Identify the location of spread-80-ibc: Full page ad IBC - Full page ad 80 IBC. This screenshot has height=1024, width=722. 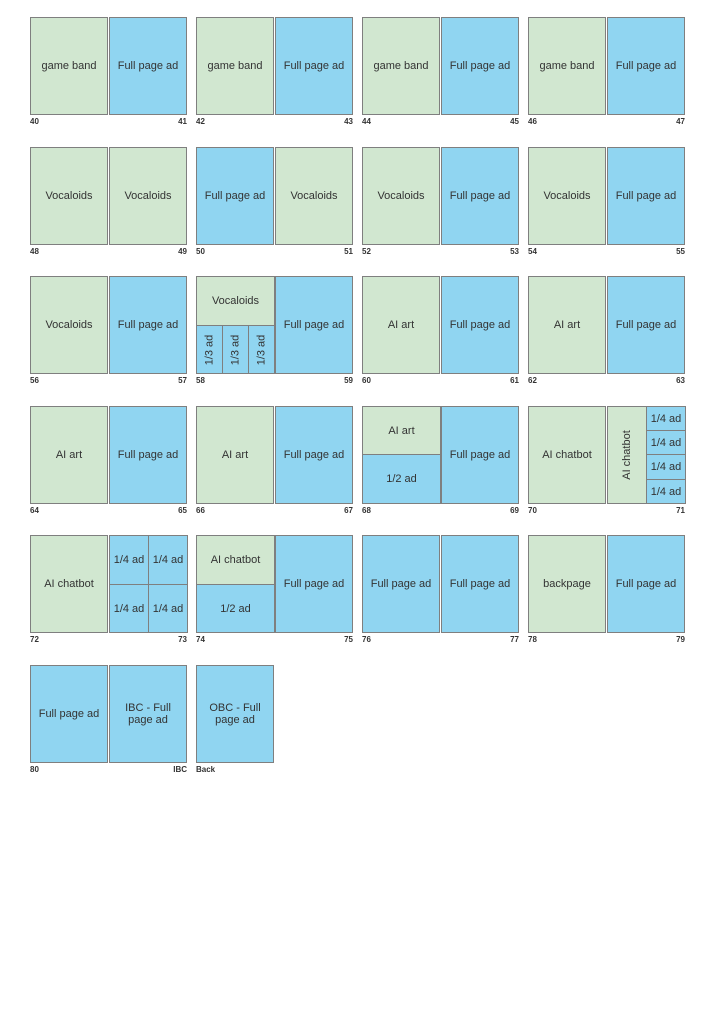
(108, 719).